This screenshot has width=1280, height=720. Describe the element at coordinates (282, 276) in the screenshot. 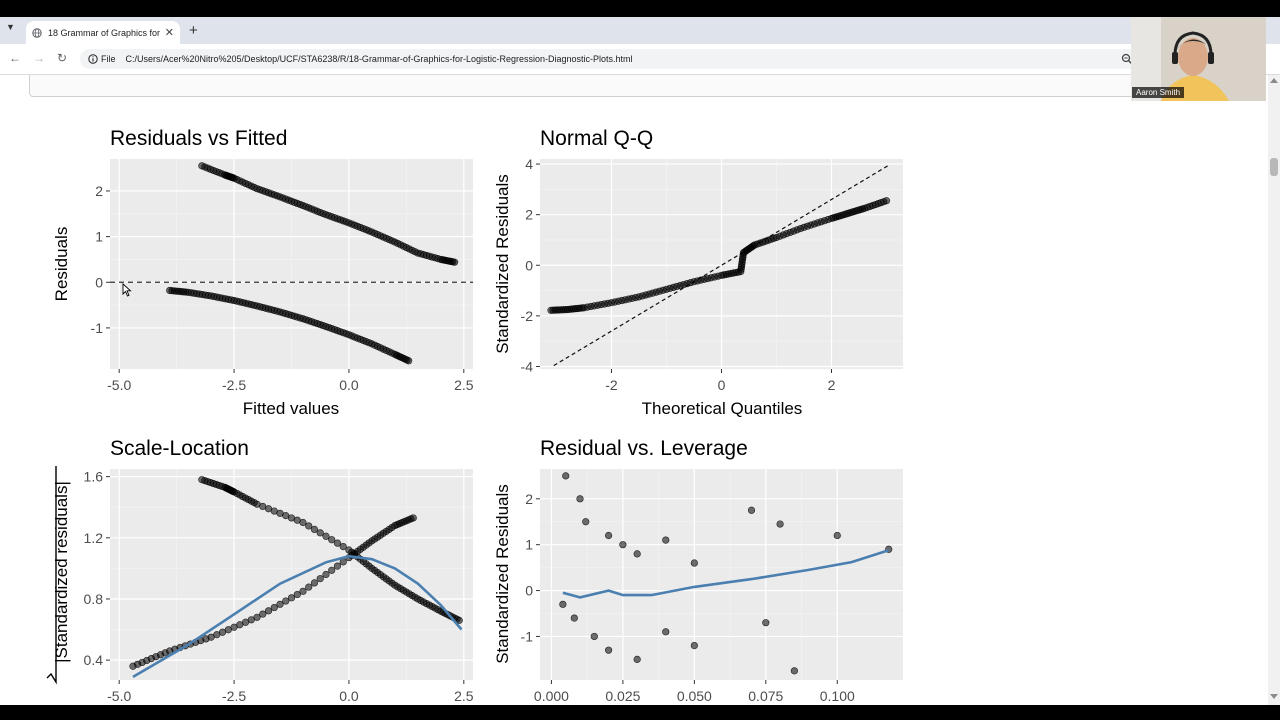

I see `plot-marks-residuals-vs-fitted: -5.0 -2.5 0.0 2.5 2 1 0 -1` at that location.